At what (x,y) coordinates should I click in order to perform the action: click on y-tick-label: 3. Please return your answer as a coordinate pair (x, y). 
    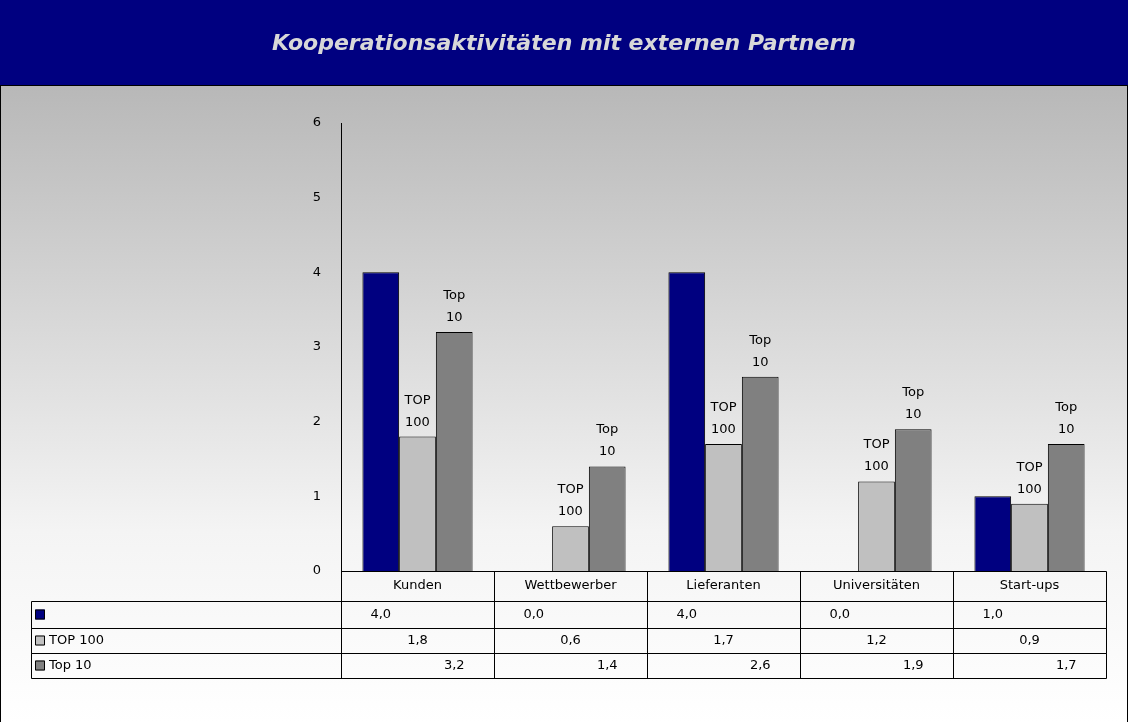
    Looking at the image, I should click on (316, 346).